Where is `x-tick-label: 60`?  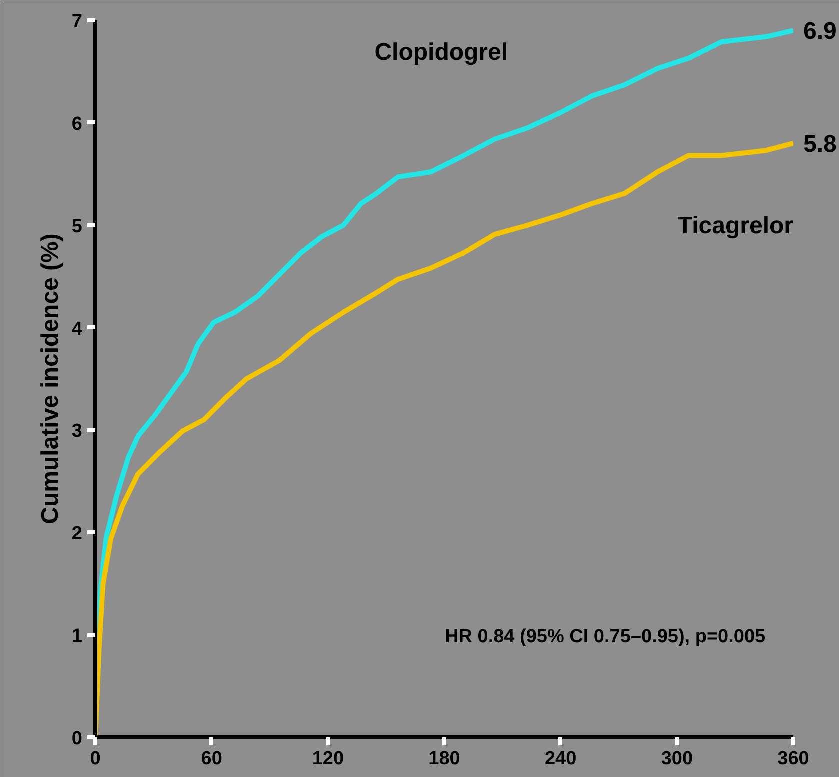 x-tick-label: 60 is located at coordinates (211, 759).